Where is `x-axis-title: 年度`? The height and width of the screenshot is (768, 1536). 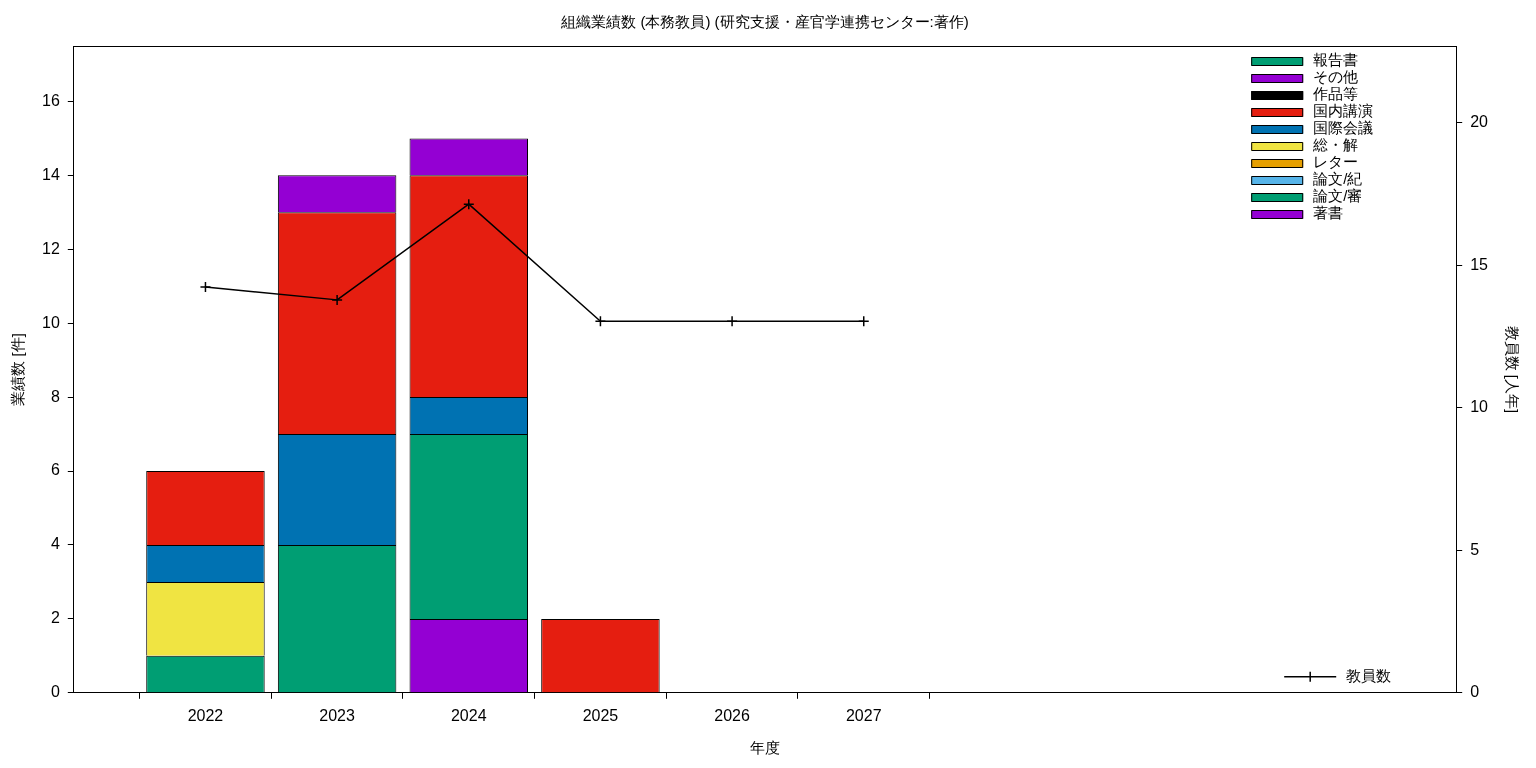 x-axis-title: 年度 is located at coordinates (765, 748).